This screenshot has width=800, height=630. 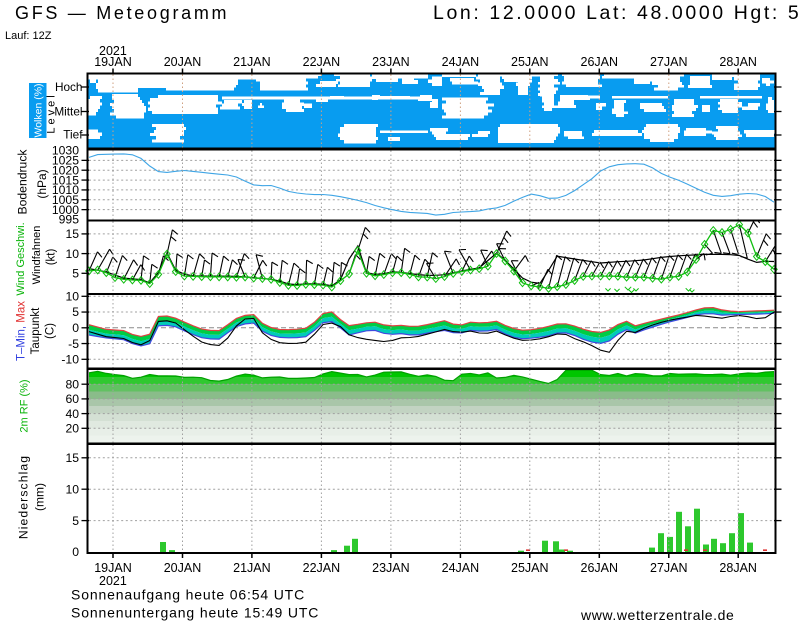 I want to click on svg-text: (C), so click(x=51, y=331).